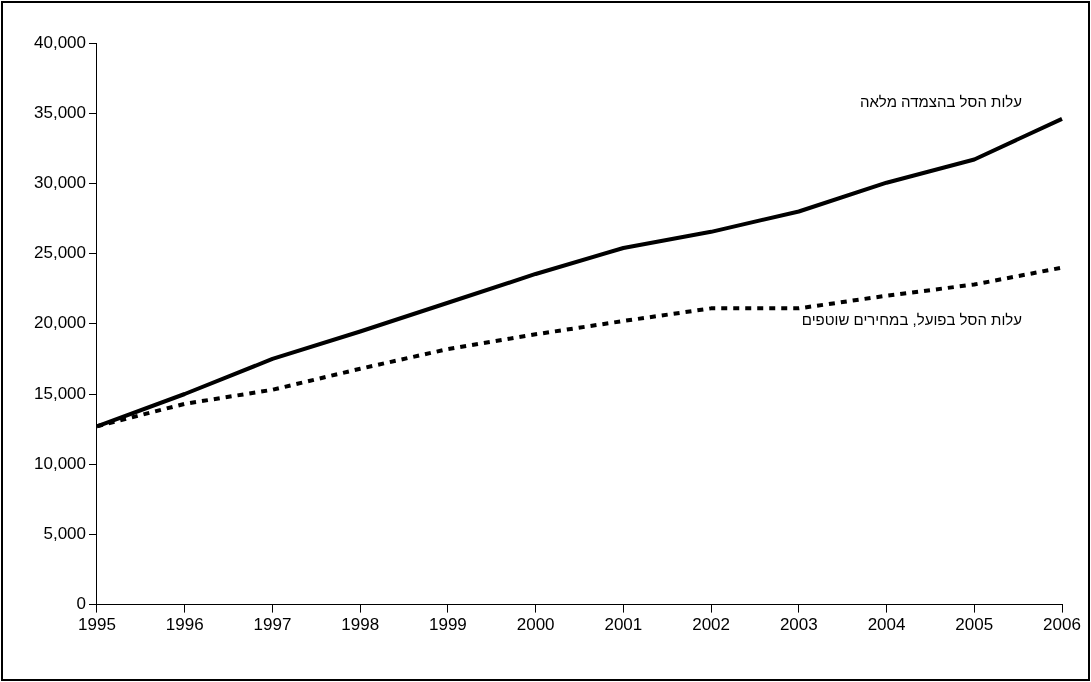  Describe the element at coordinates (886, 625) in the screenshot. I see `x-tick-label: 2004` at that location.